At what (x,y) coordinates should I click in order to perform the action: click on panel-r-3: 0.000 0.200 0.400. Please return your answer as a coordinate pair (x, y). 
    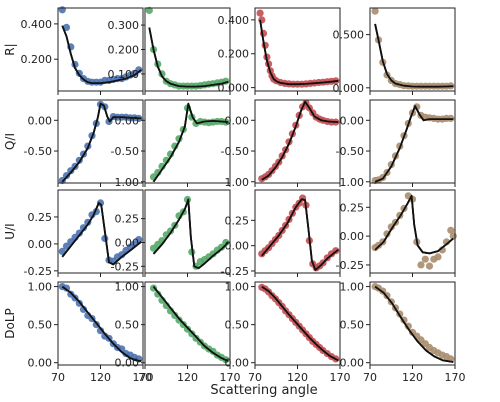
    Looking at the image, I should click on (279, 51).